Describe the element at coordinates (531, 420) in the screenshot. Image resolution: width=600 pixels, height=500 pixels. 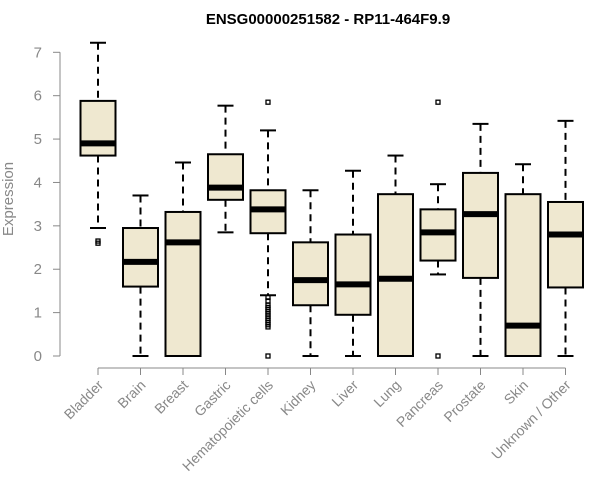
I see `x-tick-label: Unknown / Other` at that location.